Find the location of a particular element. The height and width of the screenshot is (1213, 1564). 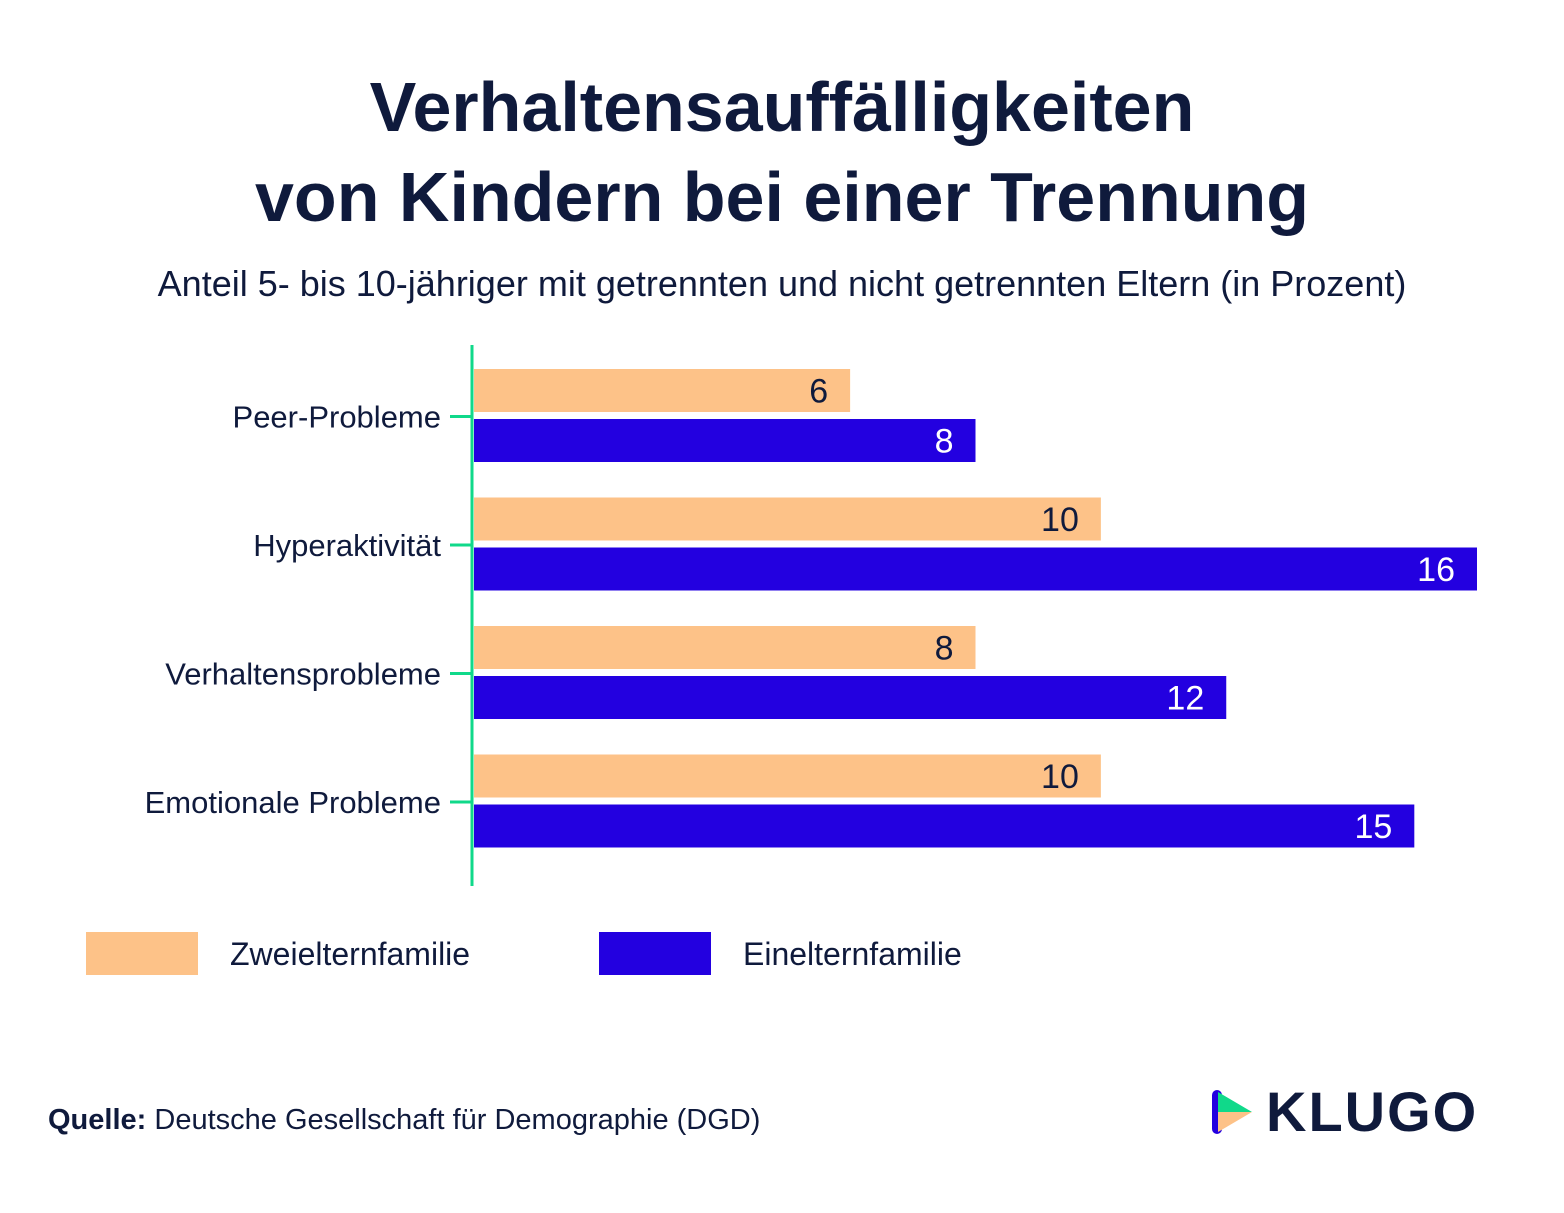

title-line-2: von Kindern bei einer Trennung is located at coordinates (782, 197).